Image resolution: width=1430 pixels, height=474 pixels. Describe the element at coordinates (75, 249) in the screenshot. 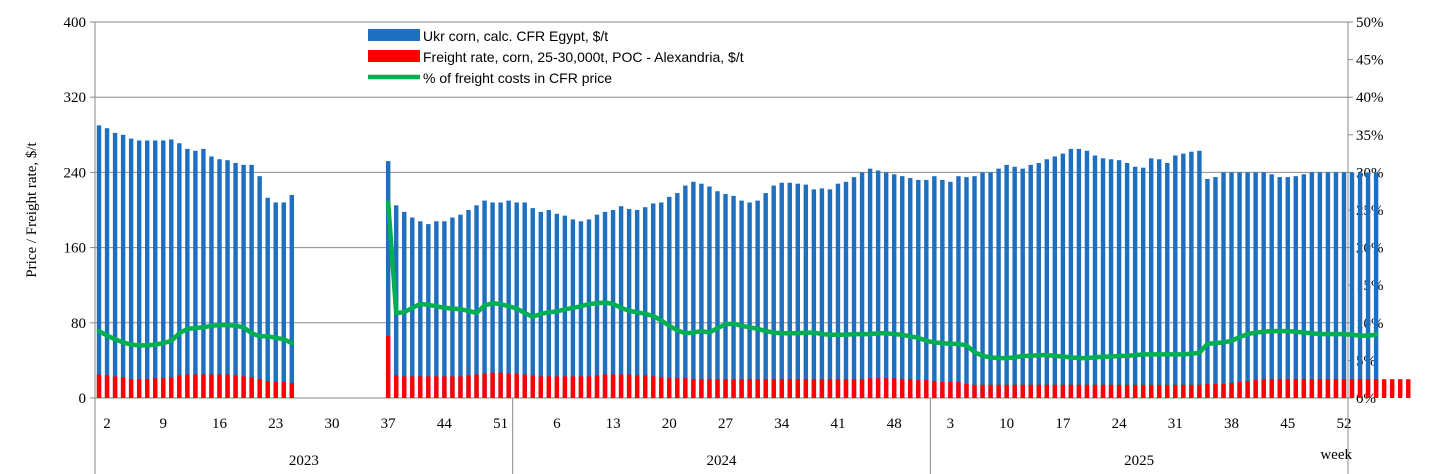

I see `y-tick-label: 160` at that location.